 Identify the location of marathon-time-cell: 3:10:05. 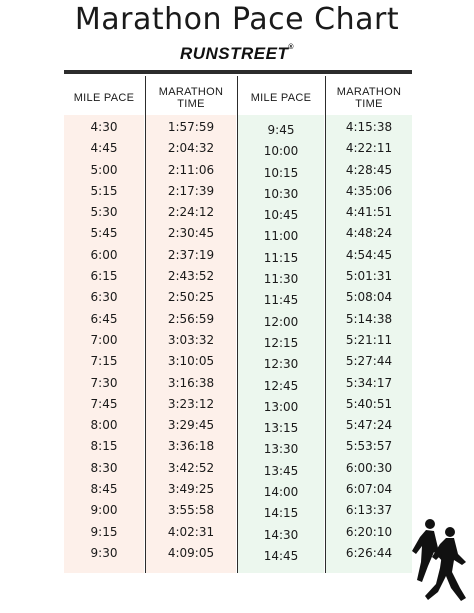
(191, 361).